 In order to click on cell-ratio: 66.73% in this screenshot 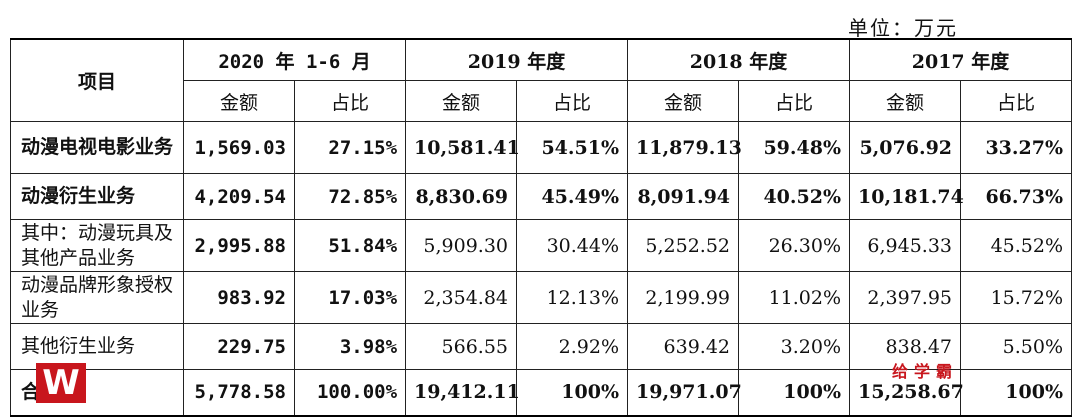, I will do `click(1016, 196)`.